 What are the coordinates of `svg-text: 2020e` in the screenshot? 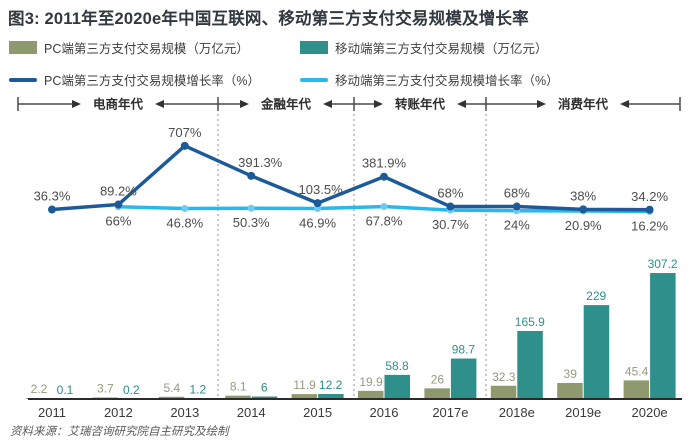 It's located at (650, 412).